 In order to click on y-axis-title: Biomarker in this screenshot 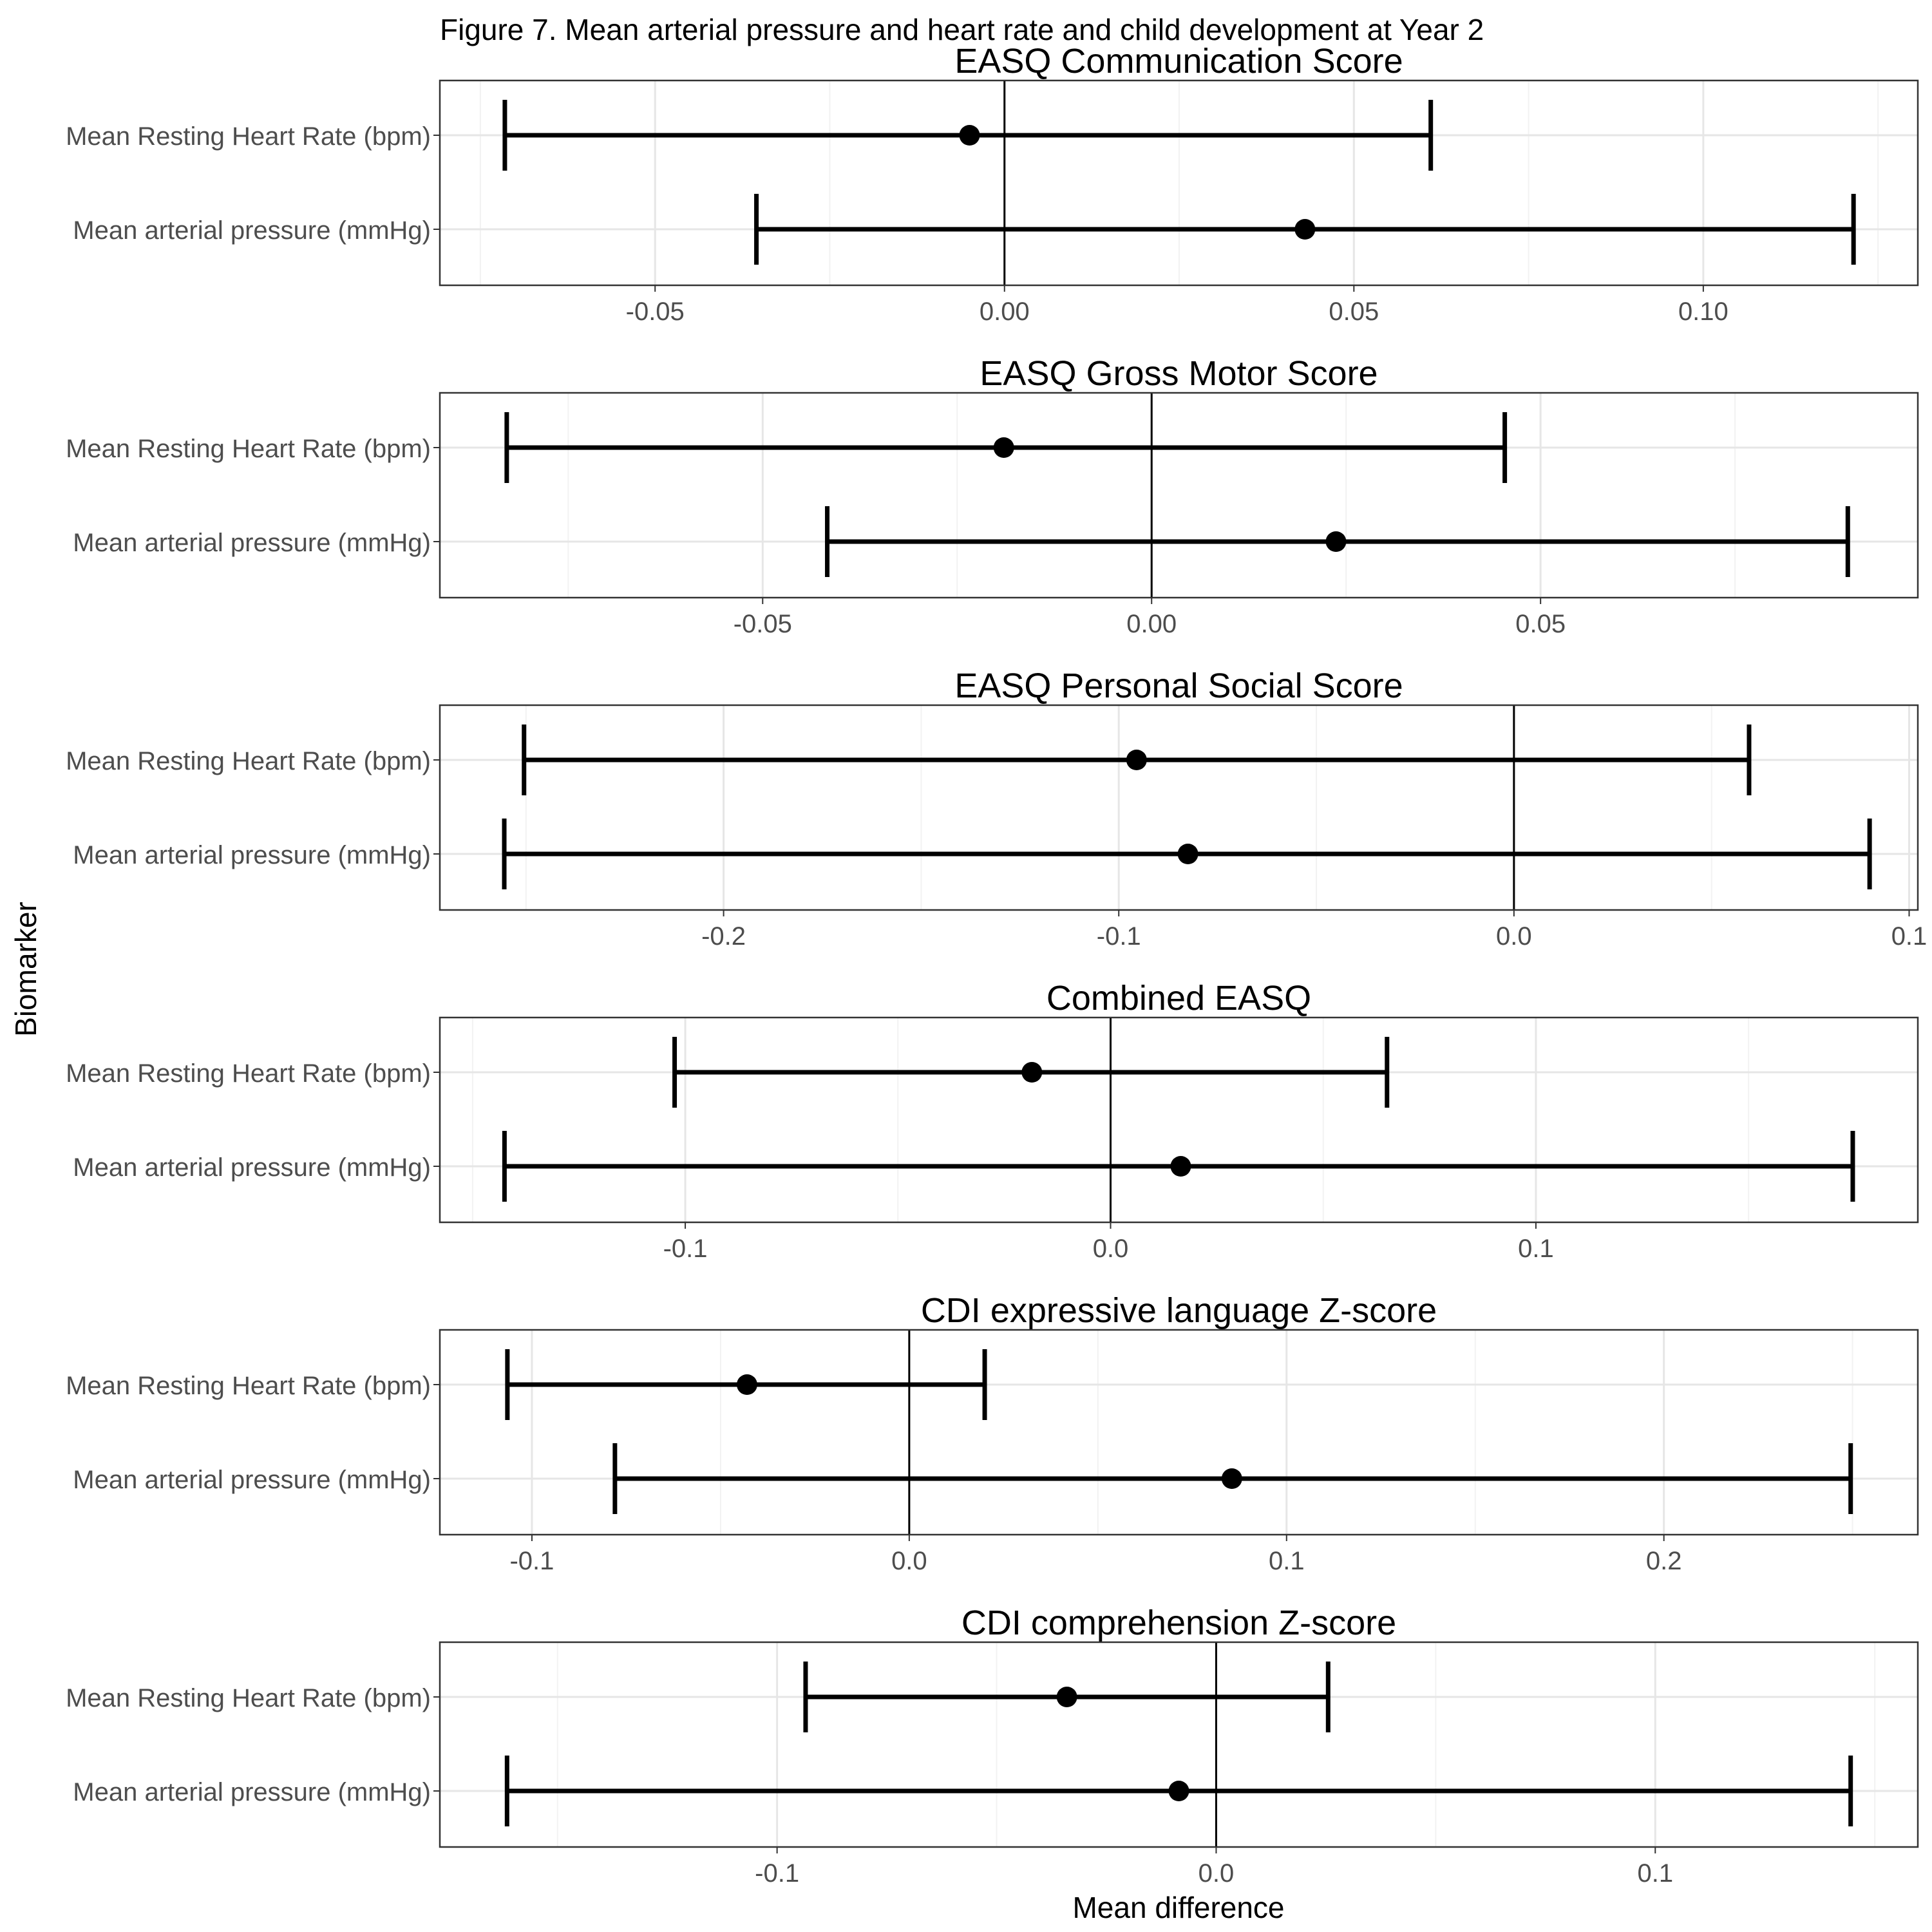, I will do `click(26, 970)`.